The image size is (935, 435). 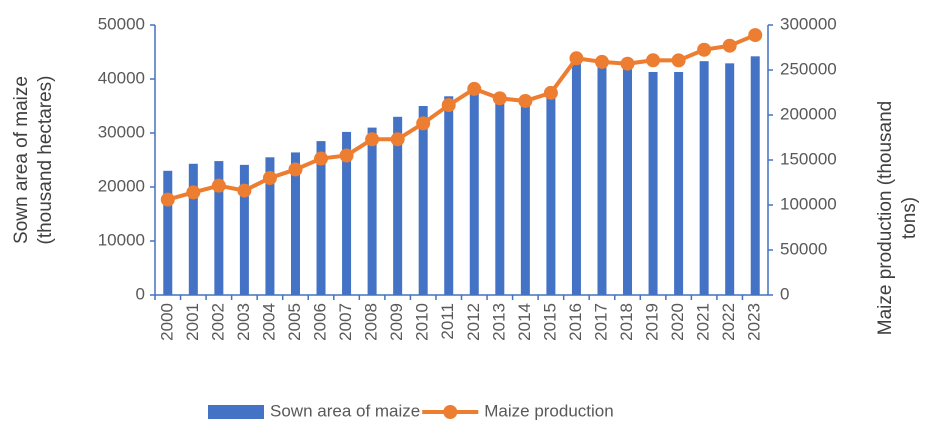 What do you see at coordinates (345, 322) in the screenshot?
I see `x-tick-label: 2007` at bounding box center [345, 322].